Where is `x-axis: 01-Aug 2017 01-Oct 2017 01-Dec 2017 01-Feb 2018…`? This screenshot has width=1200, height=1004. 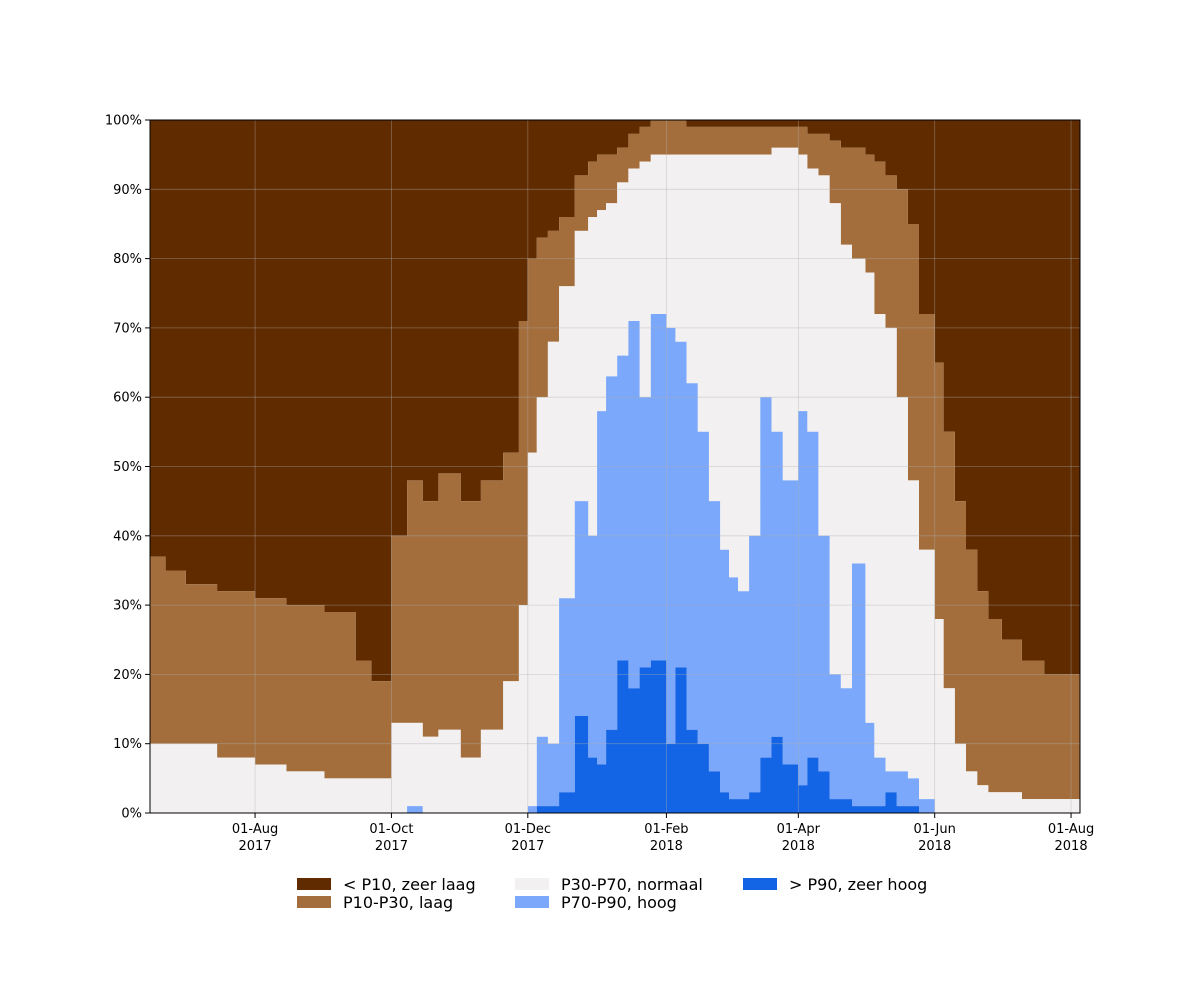
x-axis: 01-Aug 2017 01-Oct 2017 01-Dec 2017 01-Feb 2018… is located at coordinates (663, 833).